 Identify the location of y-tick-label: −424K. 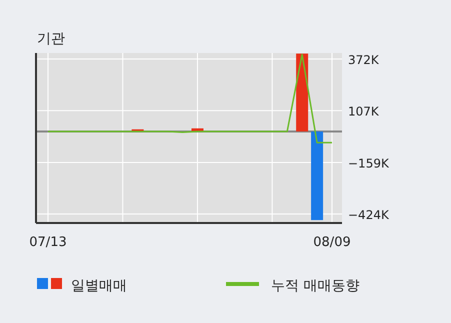
(369, 215).